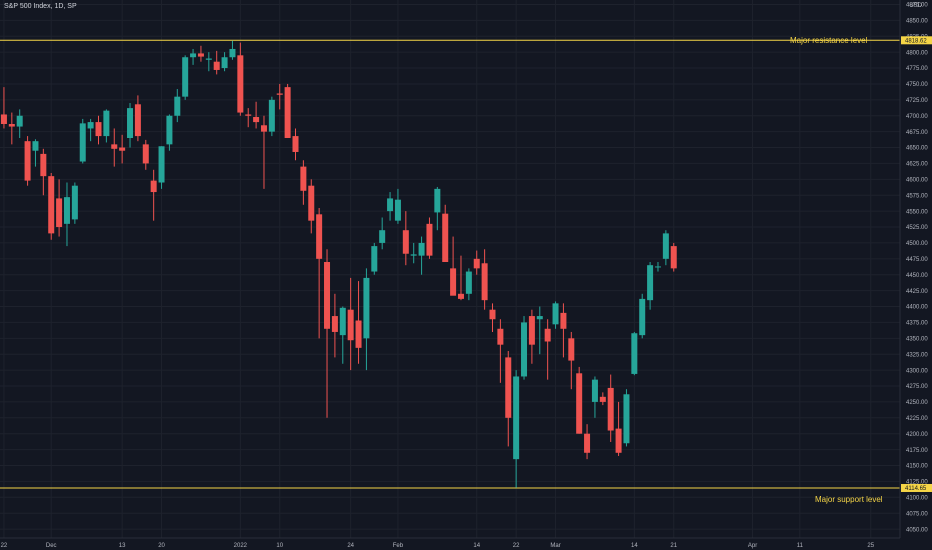 Image resolution: width=932 pixels, height=550 pixels. What do you see at coordinates (917, 260) in the screenshot?
I see `y-tick-label: 4475.00` at bounding box center [917, 260].